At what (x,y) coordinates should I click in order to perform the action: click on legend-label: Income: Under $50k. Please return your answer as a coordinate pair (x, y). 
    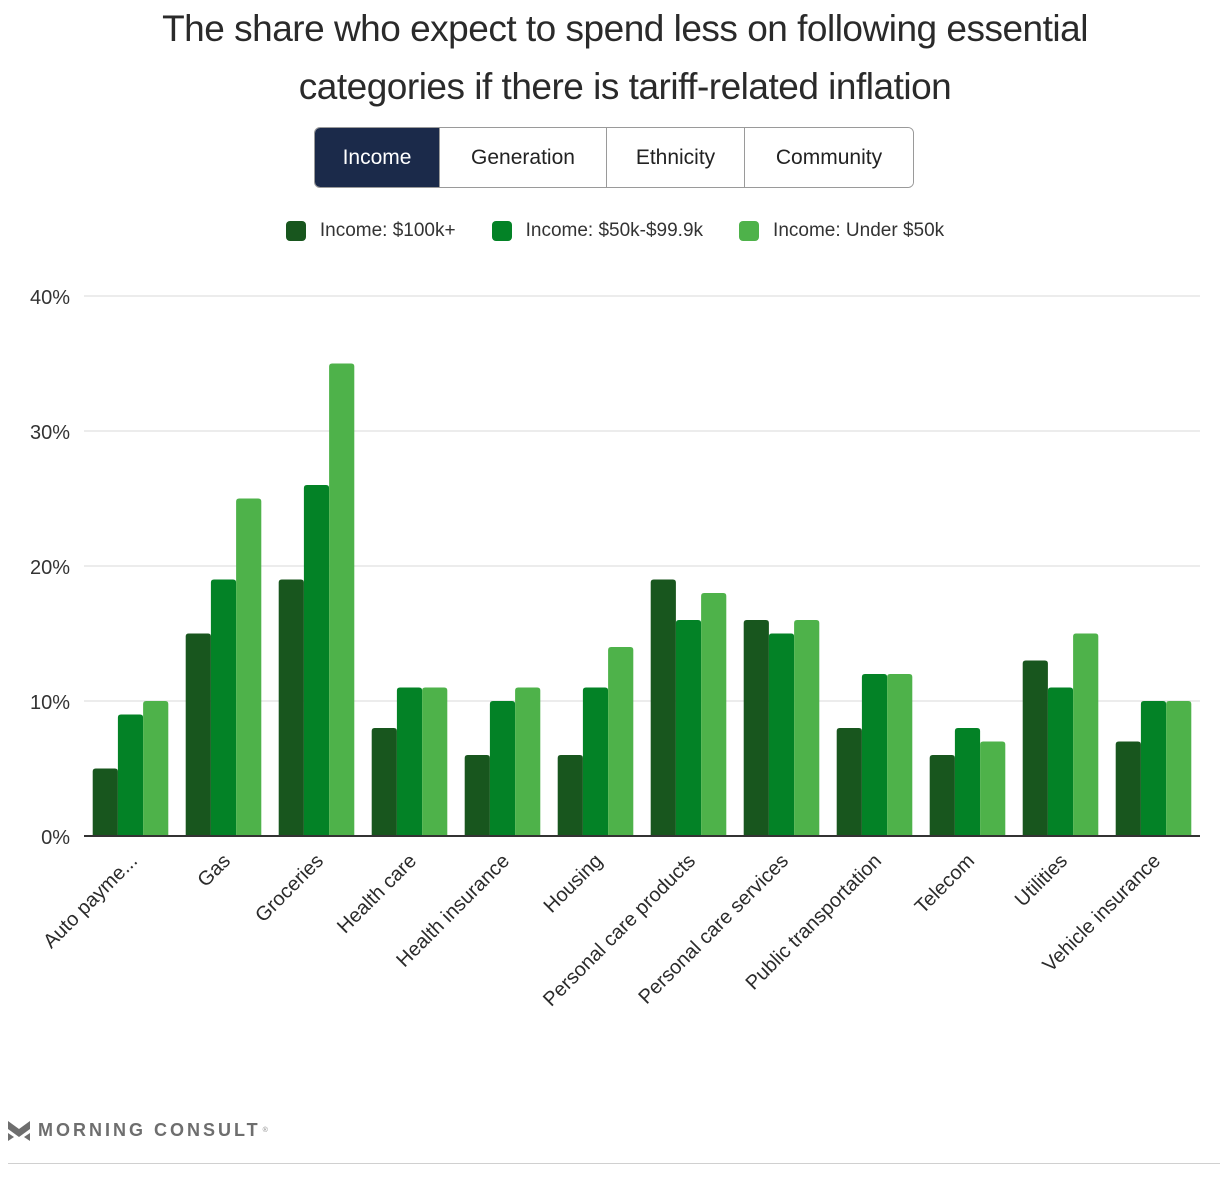
    Looking at the image, I should click on (859, 230).